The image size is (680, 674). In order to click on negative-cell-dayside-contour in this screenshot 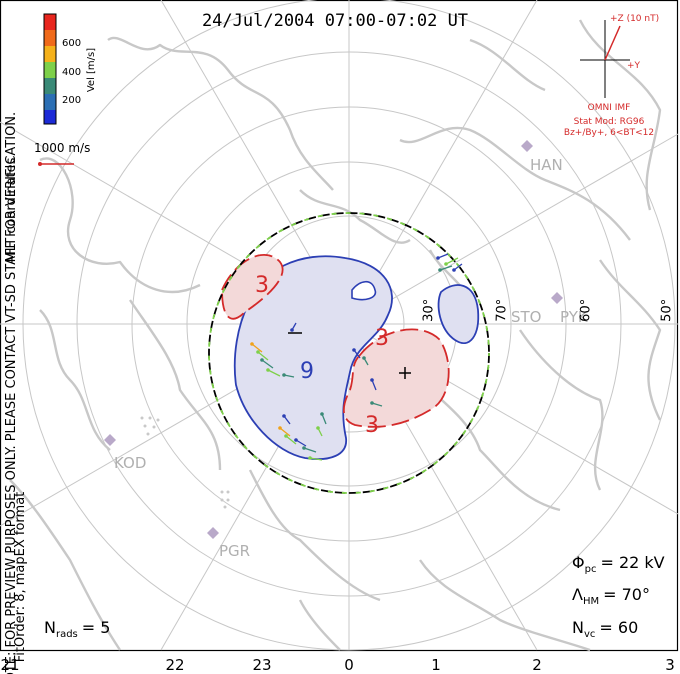, I will do `click(458, 314)`.